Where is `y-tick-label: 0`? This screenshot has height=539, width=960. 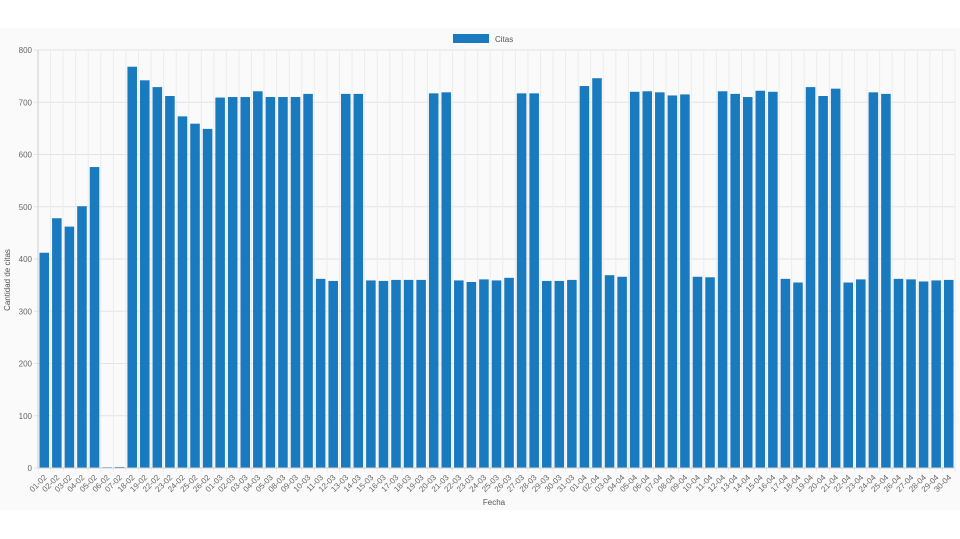 y-tick-label: 0 is located at coordinates (30, 468).